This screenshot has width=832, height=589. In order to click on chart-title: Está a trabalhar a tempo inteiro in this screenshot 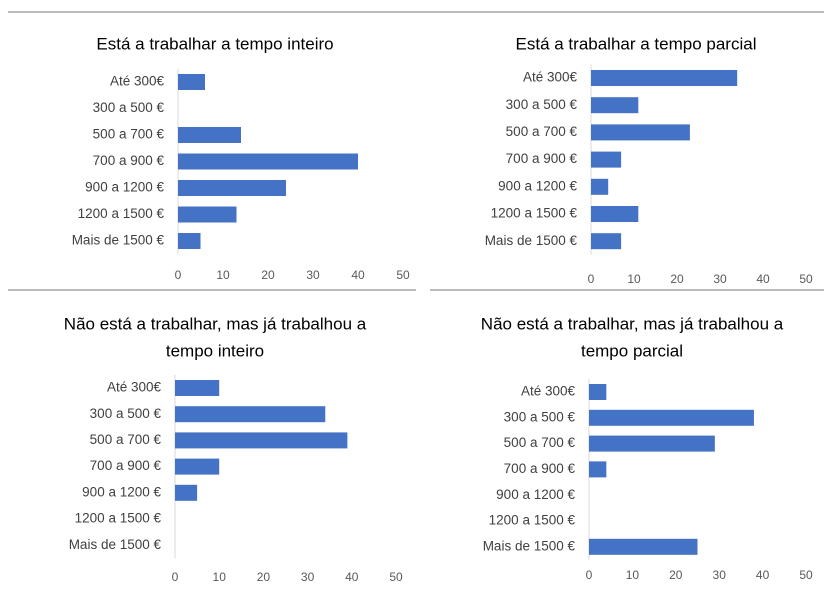, I will do `click(214, 43)`.